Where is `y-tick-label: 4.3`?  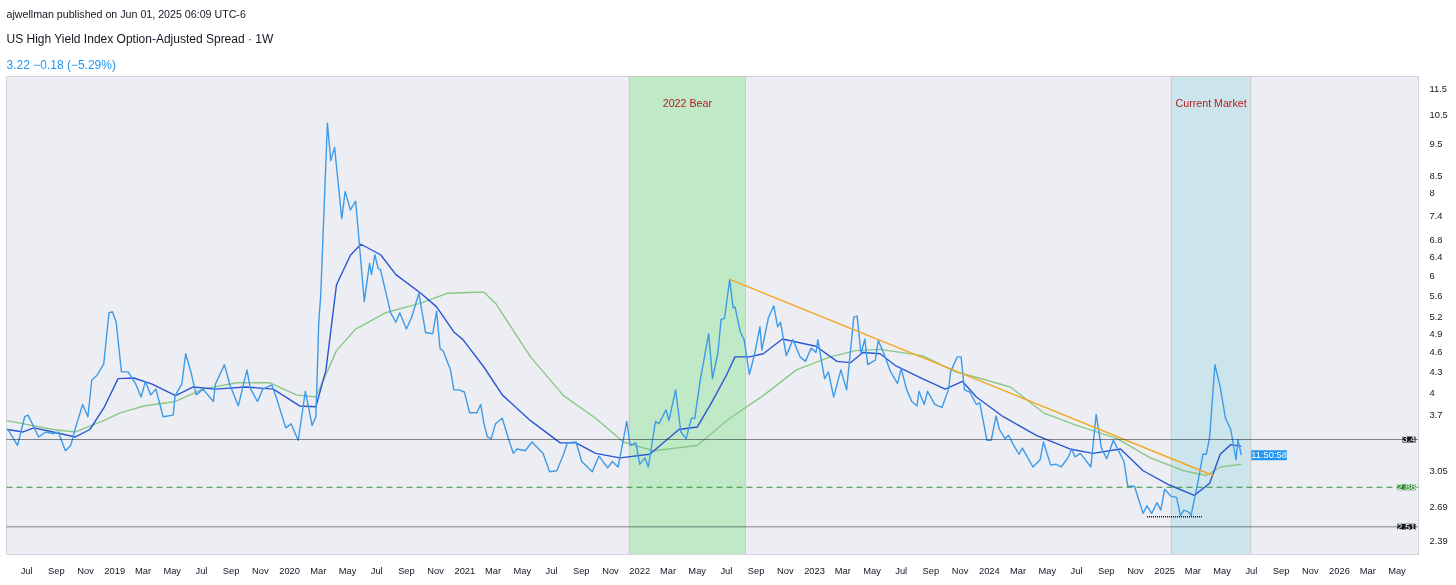
y-tick-label: 4.3 is located at coordinates (1436, 371).